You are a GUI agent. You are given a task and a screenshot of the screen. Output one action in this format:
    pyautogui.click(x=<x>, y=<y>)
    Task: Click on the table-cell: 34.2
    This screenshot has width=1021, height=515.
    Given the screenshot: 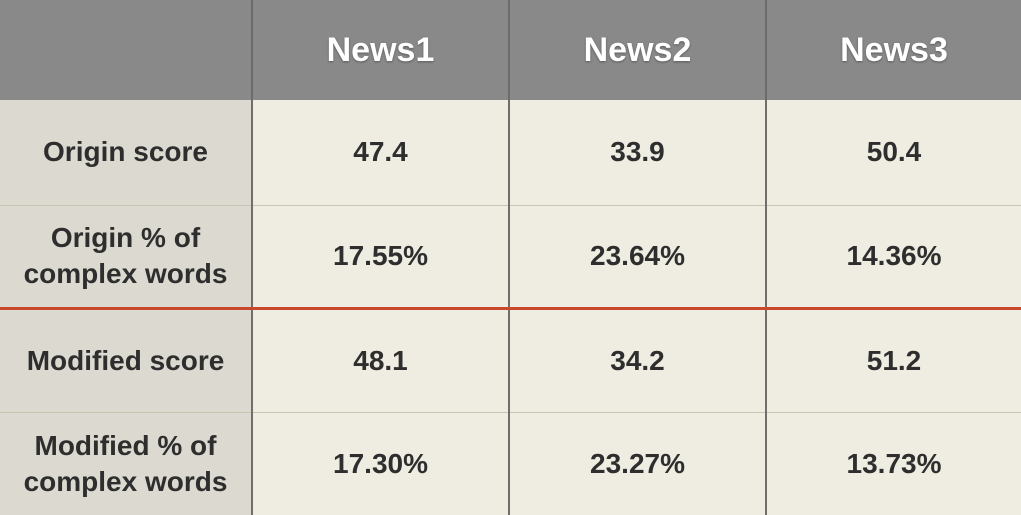 What is the action you would take?
    pyautogui.click(x=637, y=360)
    